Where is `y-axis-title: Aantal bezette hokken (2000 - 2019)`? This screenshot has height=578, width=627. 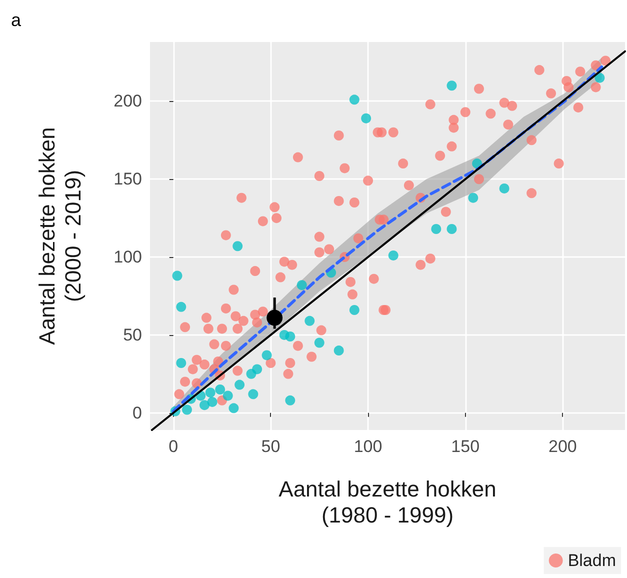 y-axis-title: Aantal bezette hokken (2000 - 2019) is located at coordinates (60, 236).